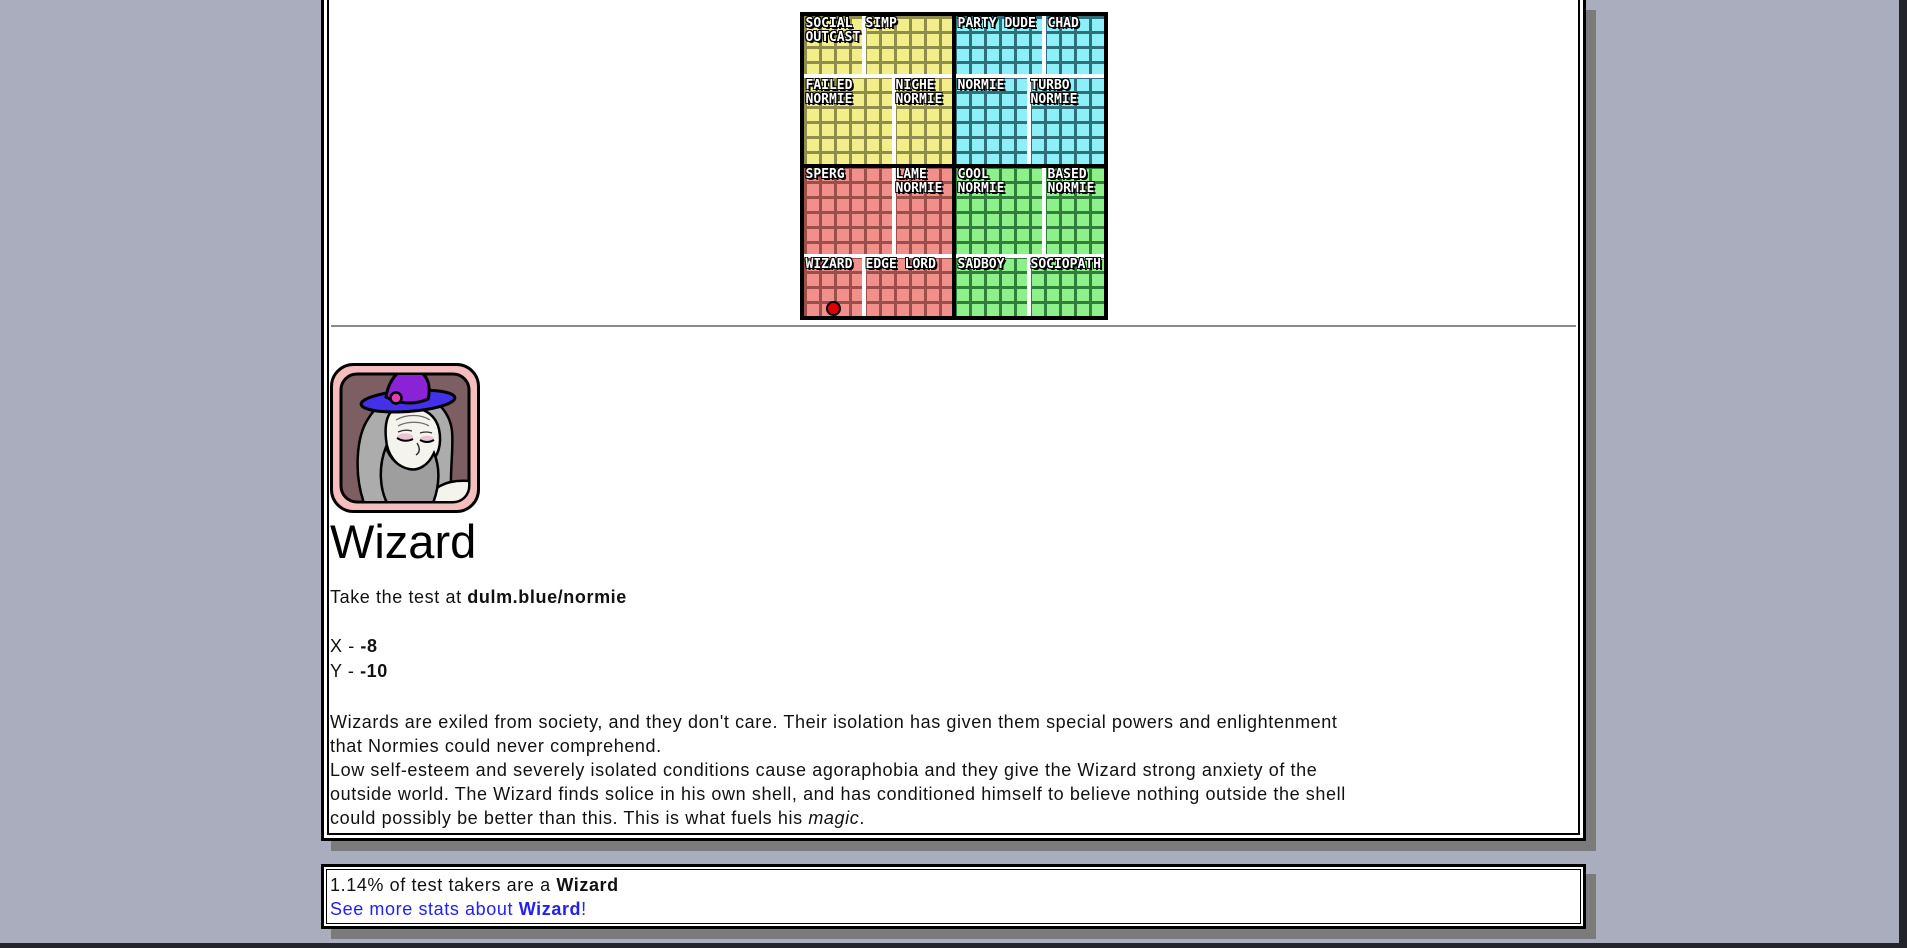  I want to click on region-label-cool-normie: COOL NORMIE, so click(981, 181).